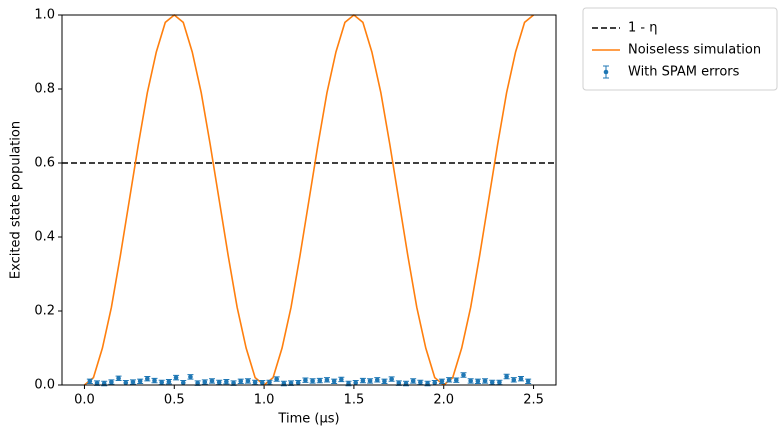 The height and width of the screenshot is (438, 783). I want to click on legend-box, so click(680, 49).